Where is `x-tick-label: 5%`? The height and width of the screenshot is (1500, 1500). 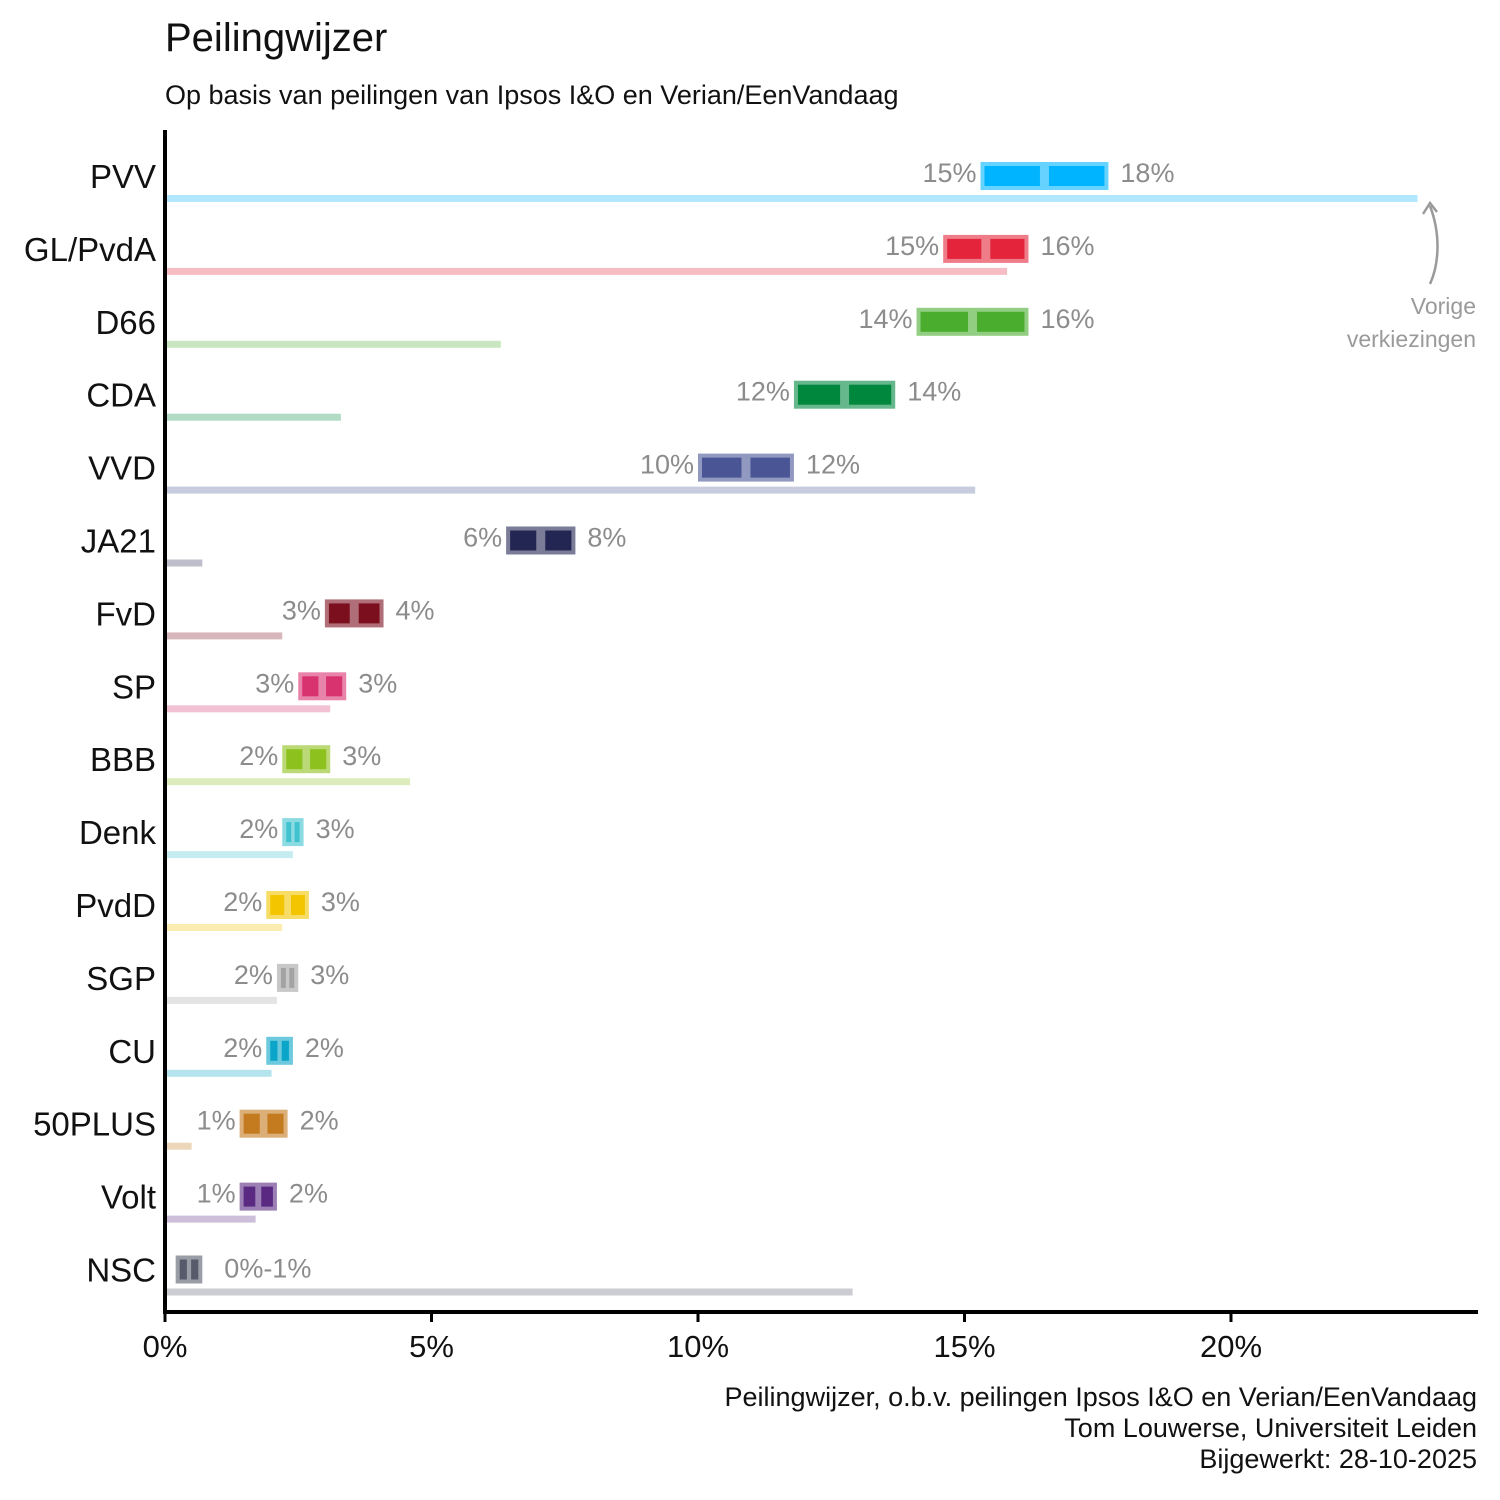 x-tick-label: 5% is located at coordinates (431, 1346).